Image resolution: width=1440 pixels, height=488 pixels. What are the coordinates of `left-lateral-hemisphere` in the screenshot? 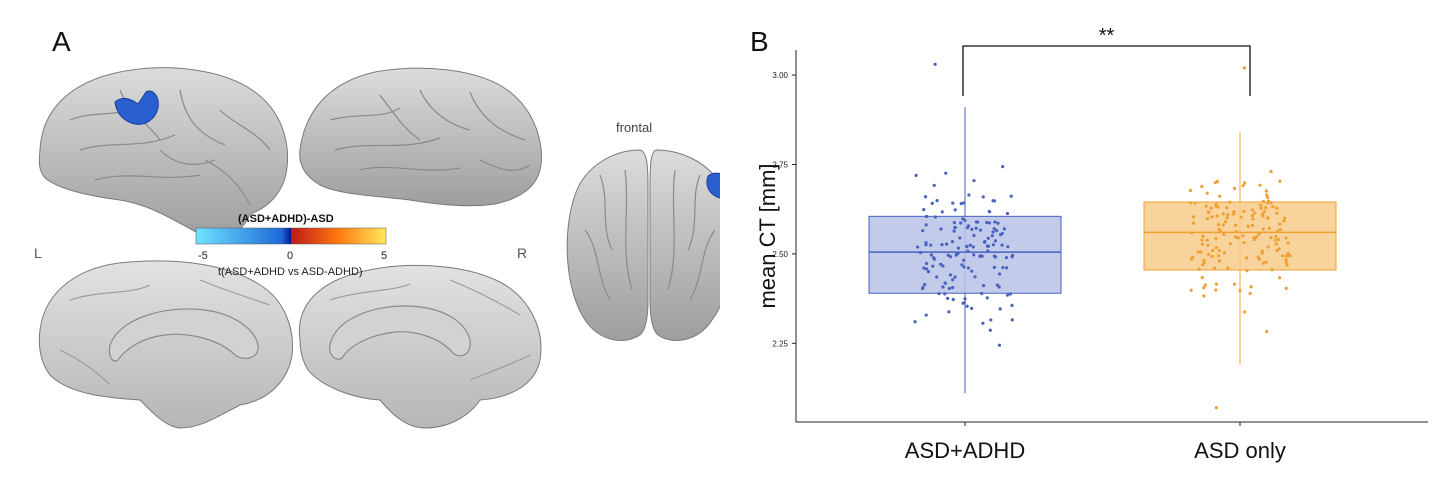 It's located at (163, 153).